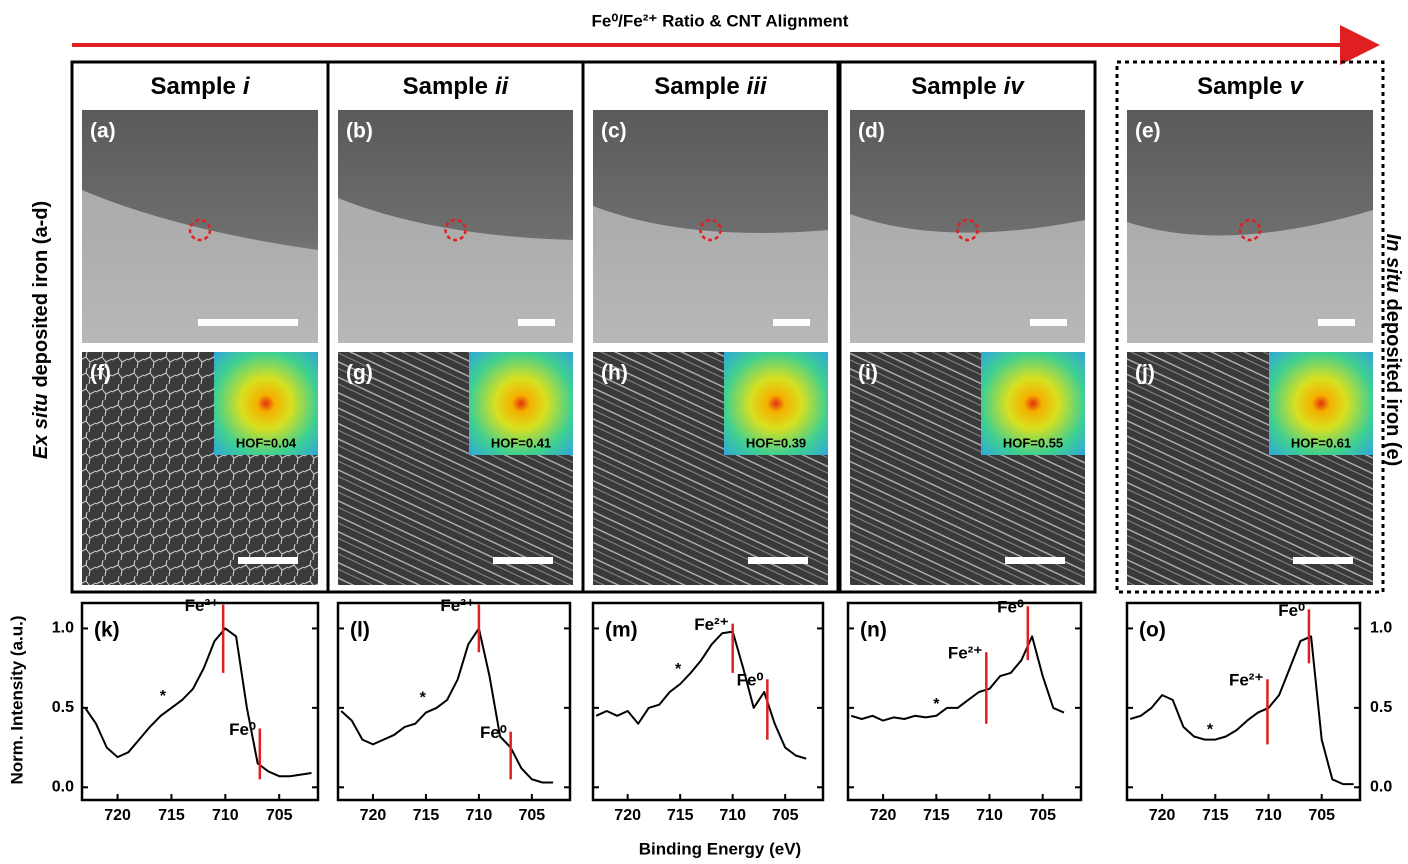 Image resolution: width=1408 pixels, height=864 pixels. Describe the element at coordinates (1145, 373) in the screenshot. I see `panel-label: (j)` at that location.